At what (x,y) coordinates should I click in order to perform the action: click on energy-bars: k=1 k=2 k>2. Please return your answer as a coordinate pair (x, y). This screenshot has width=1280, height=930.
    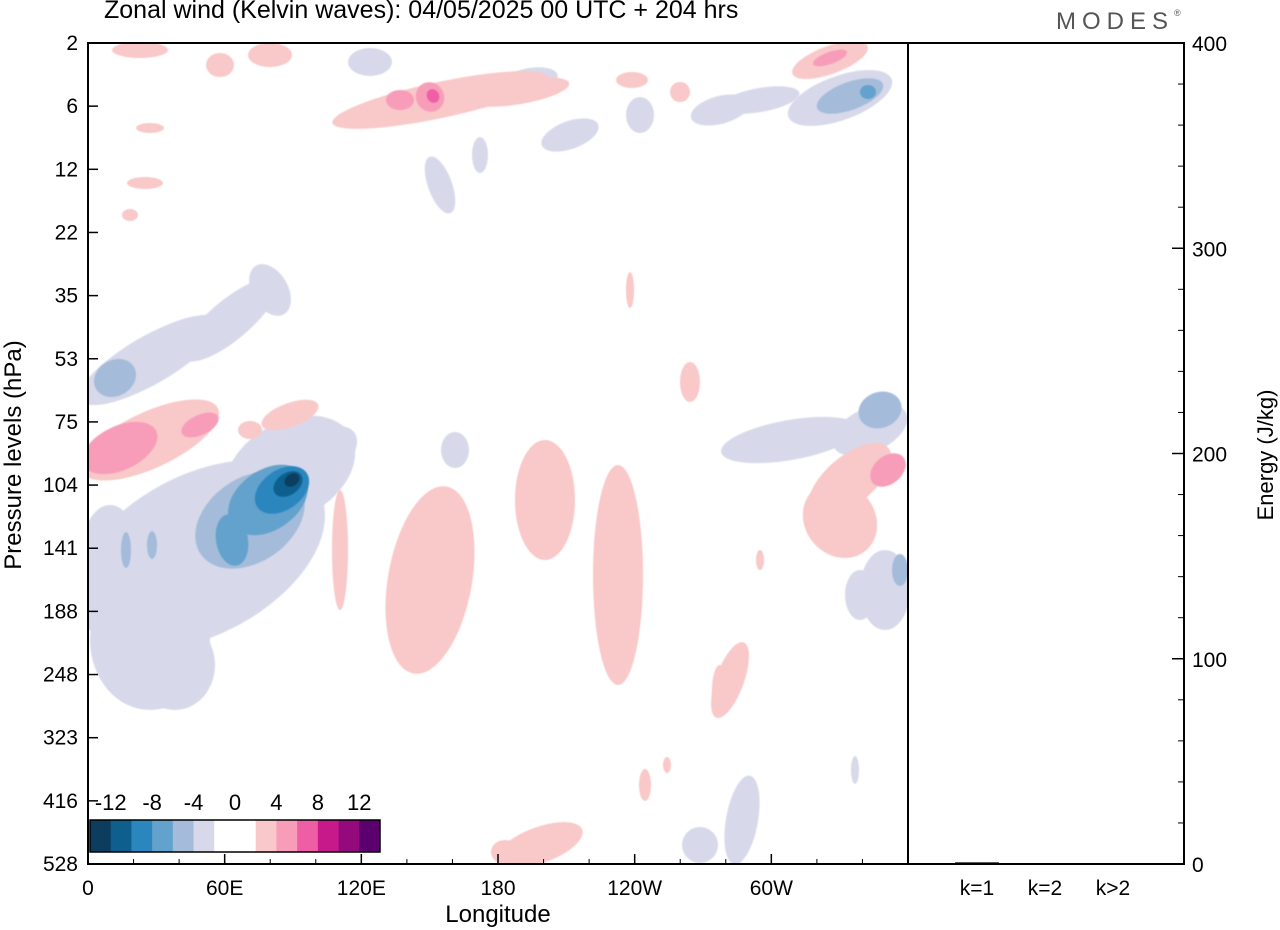
    Looking at the image, I should click on (1045, 881).